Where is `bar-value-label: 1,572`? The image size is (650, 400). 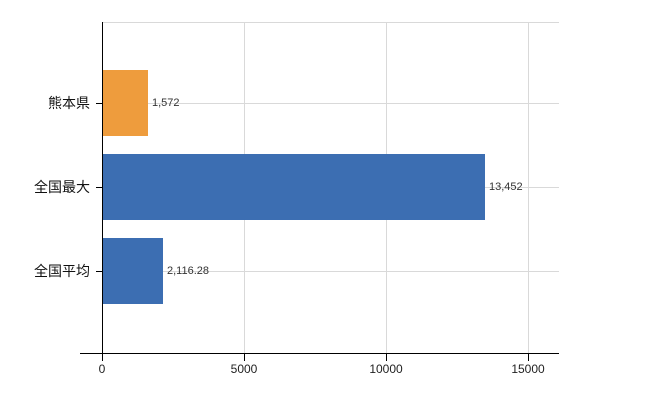
bar-value-label: 1,572 is located at coordinates (166, 103).